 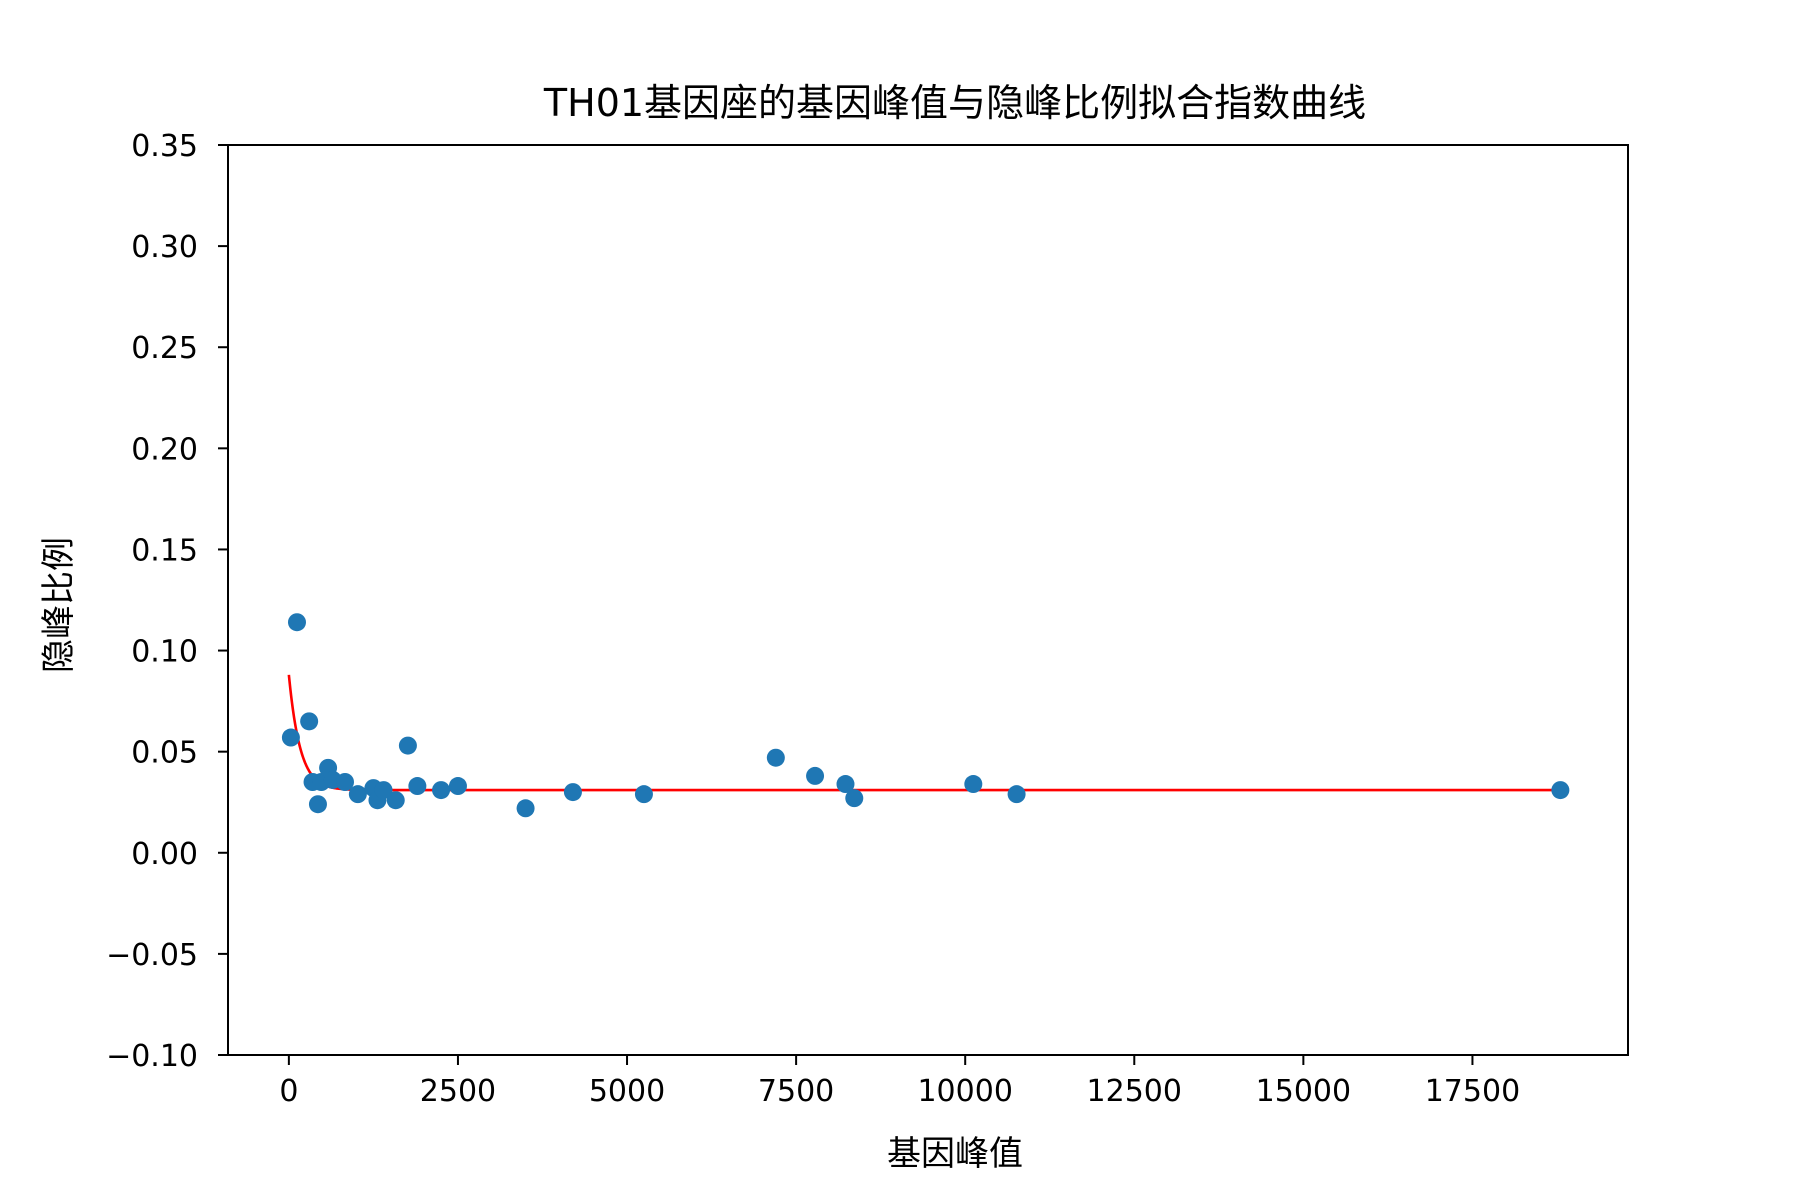 I want to click on y-tick-label: 0.20, so click(x=164, y=449).